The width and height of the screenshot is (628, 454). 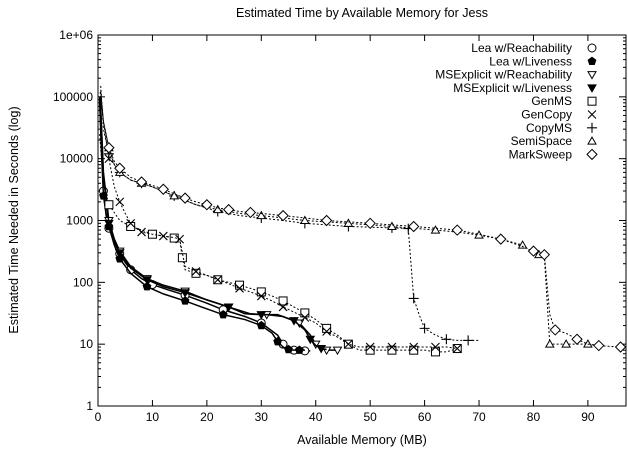 What do you see at coordinates (551, 101) in the screenshot?
I see `legend-label: GenMS` at bounding box center [551, 101].